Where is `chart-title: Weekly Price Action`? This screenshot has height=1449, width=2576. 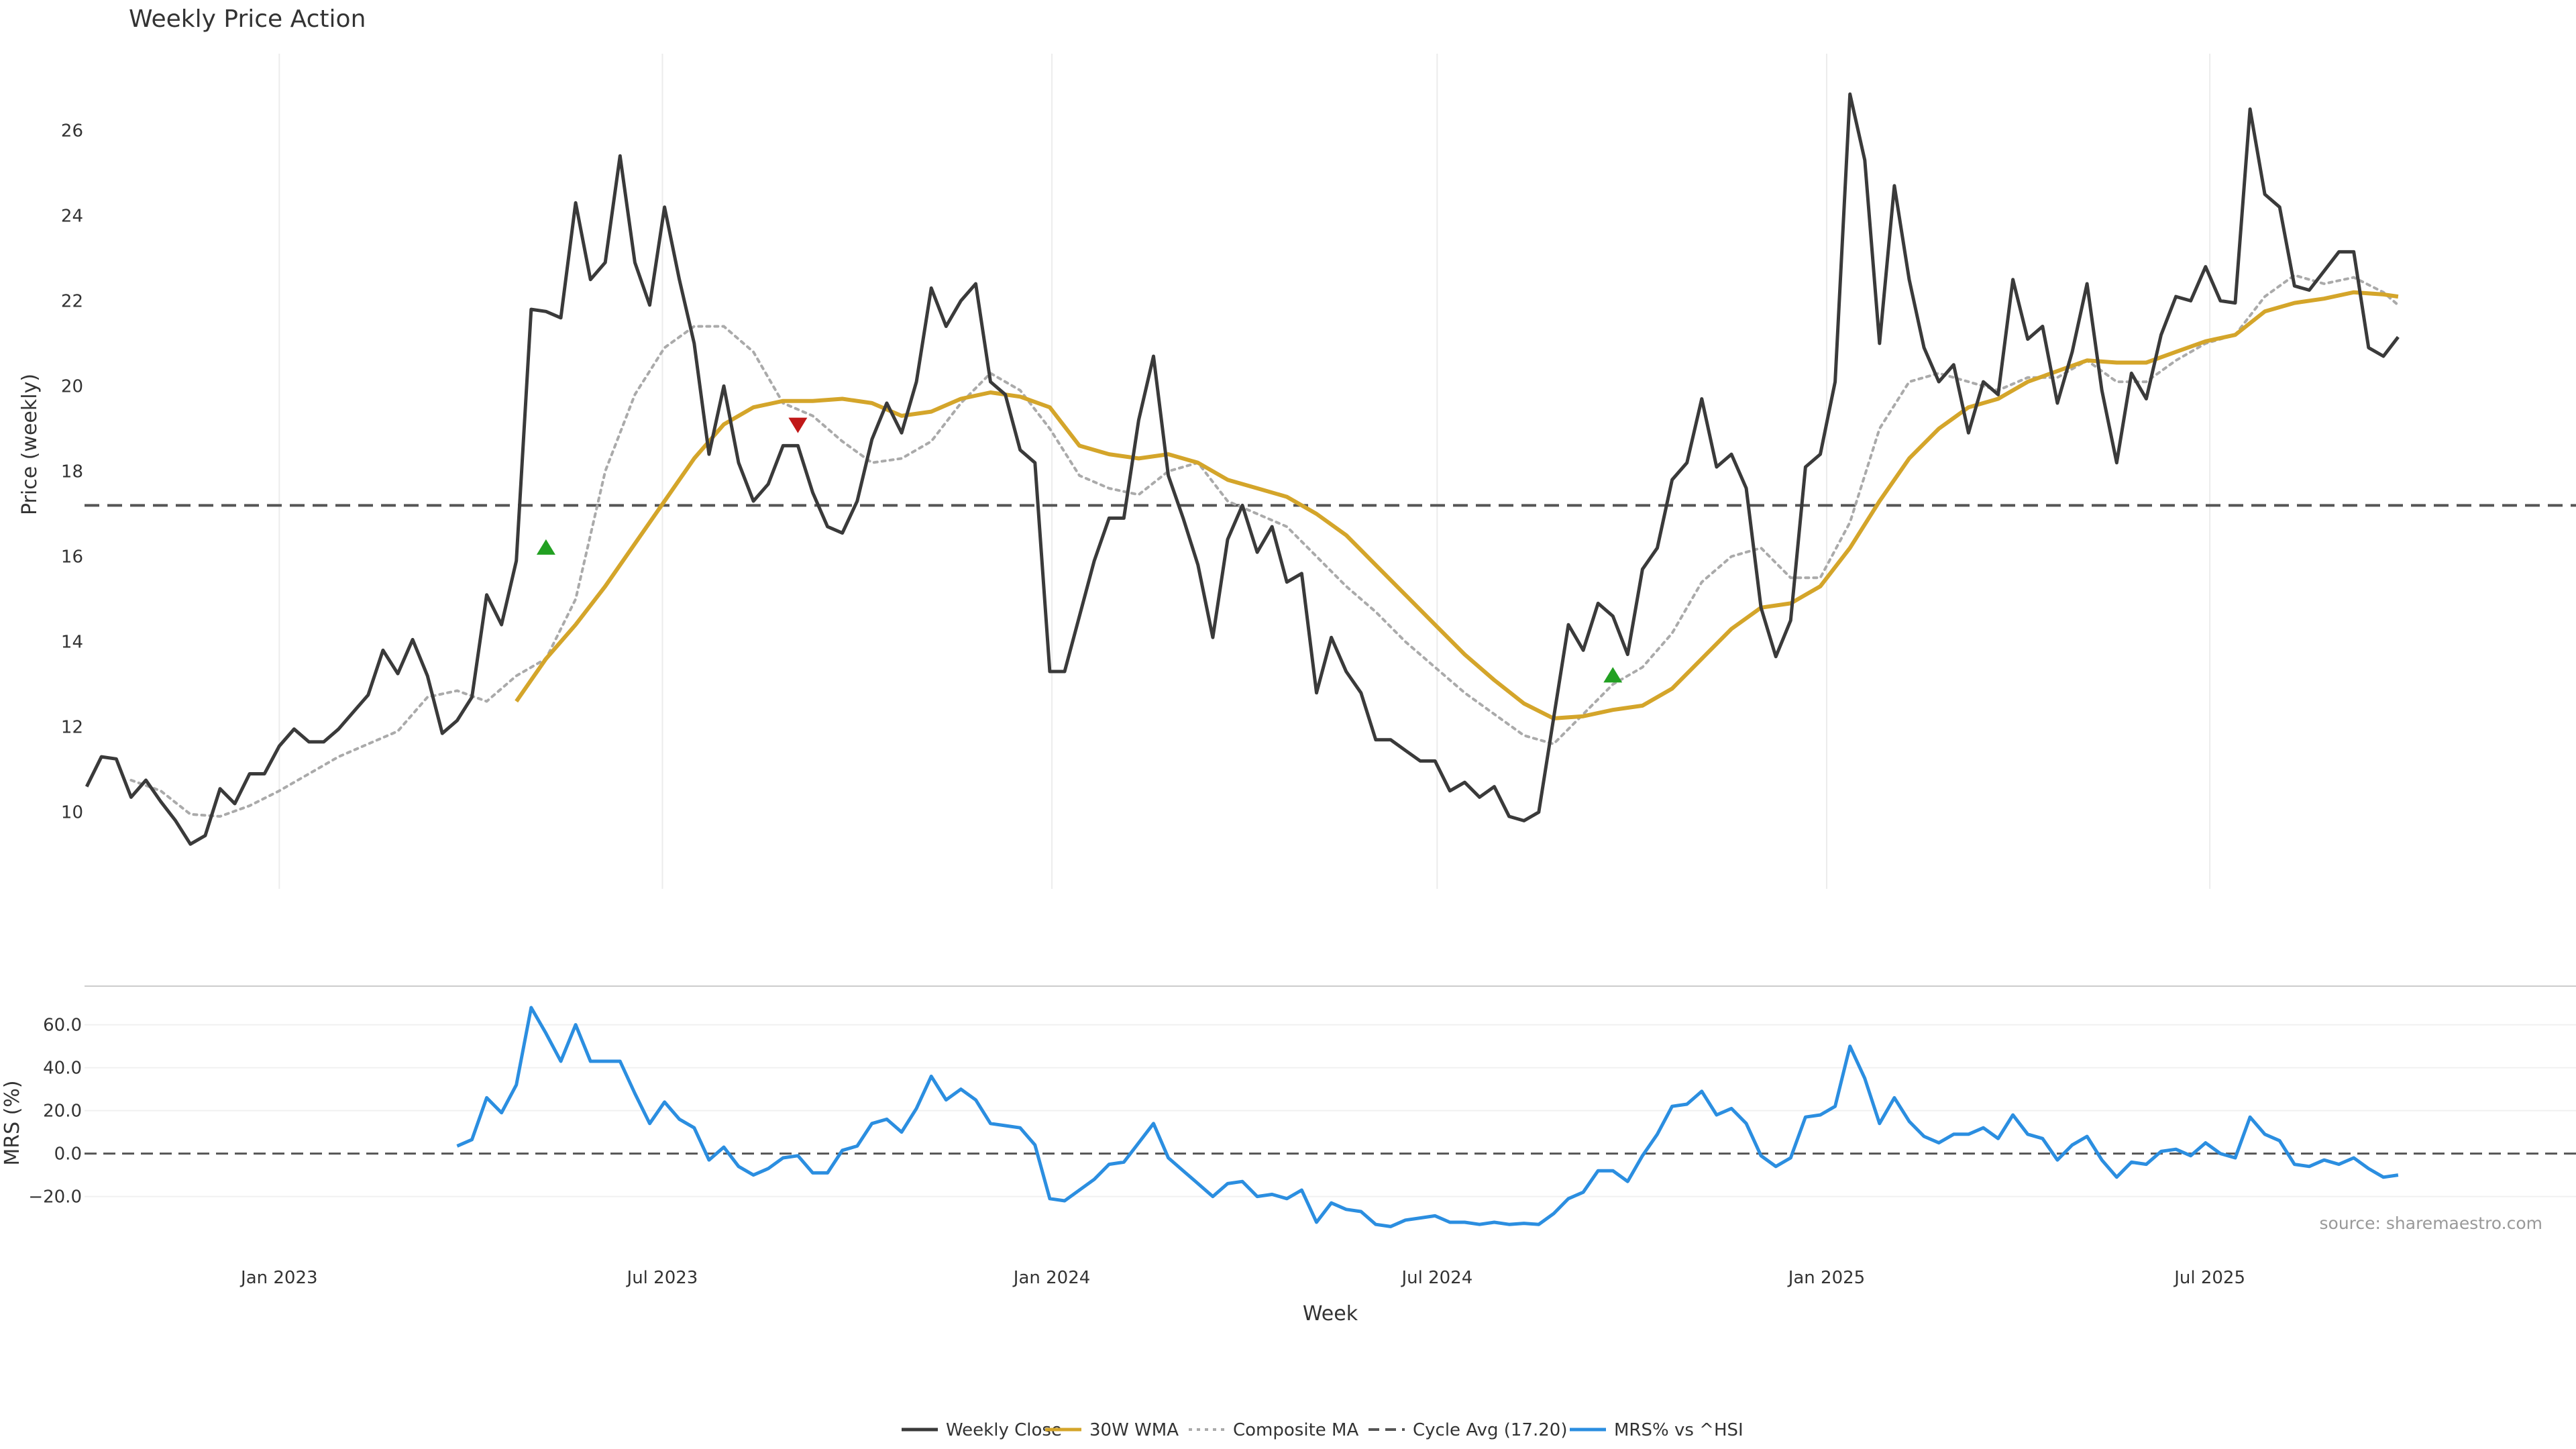 chart-title: Weekly Price Action is located at coordinates (247, 19).